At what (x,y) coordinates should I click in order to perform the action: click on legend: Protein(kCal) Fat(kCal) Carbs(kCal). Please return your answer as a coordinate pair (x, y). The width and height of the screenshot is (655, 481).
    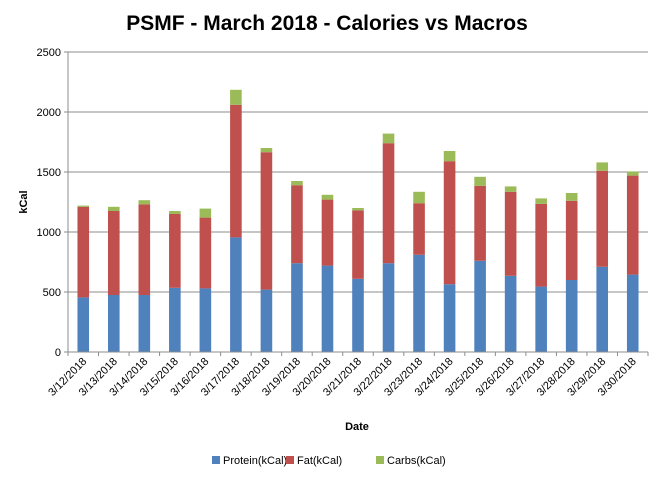
    Looking at the image, I should click on (329, 461).